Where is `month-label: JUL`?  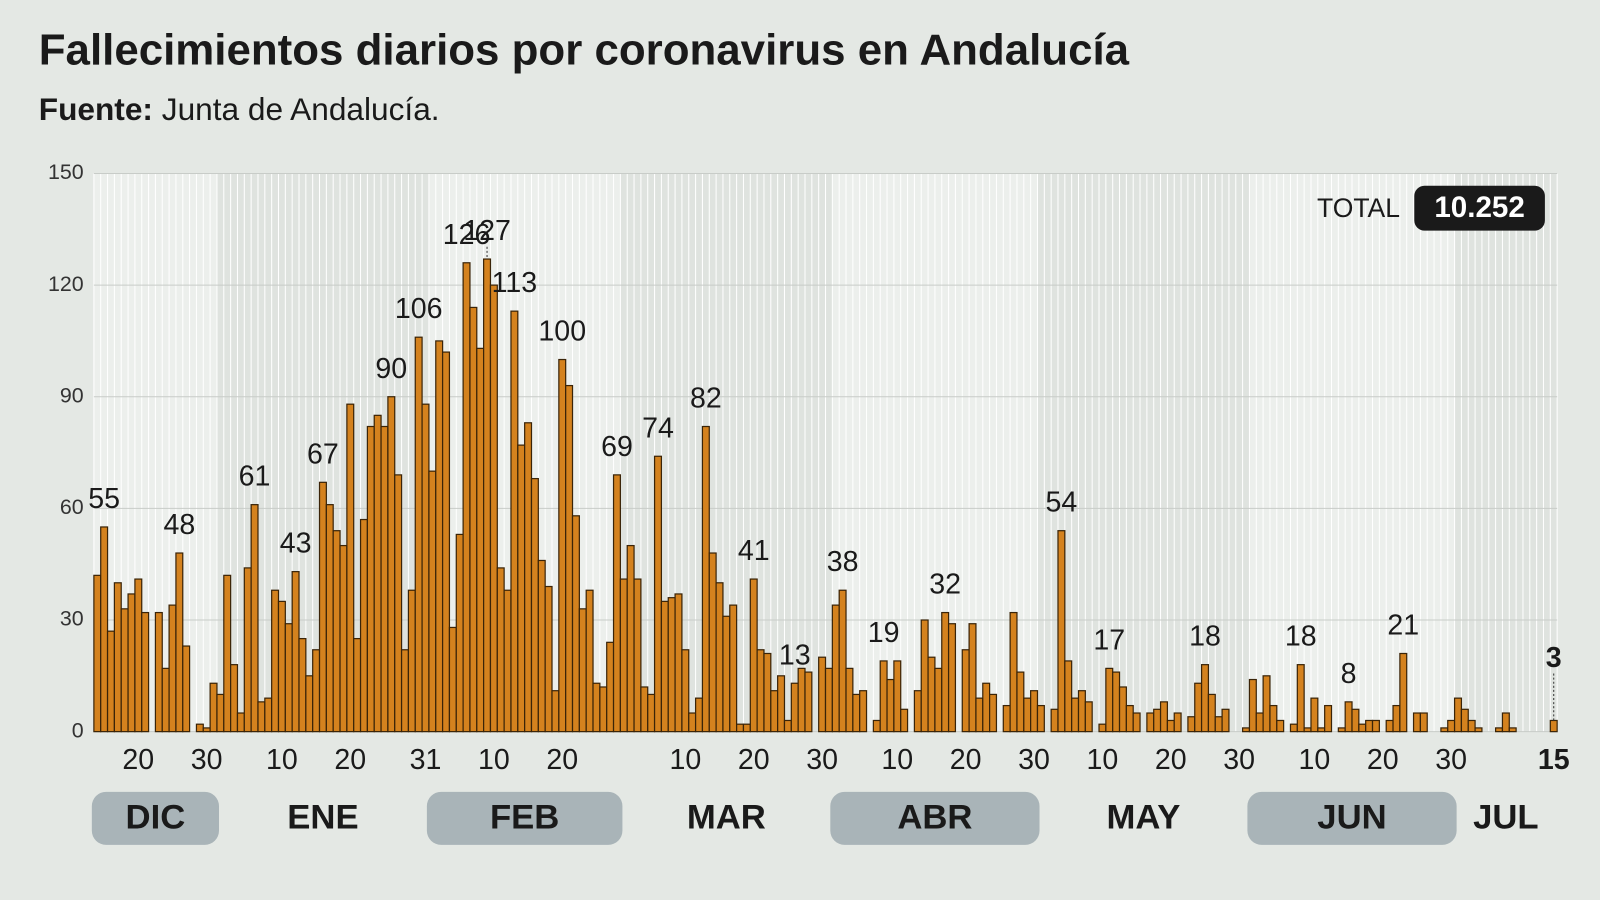 month-label: JUL is located at coordinates (1506, 818).